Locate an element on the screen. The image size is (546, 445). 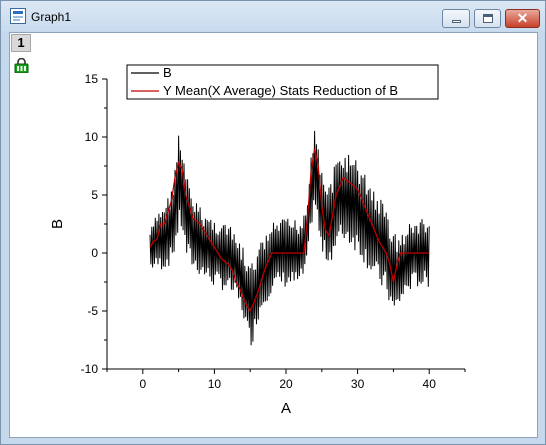
x-tick-label: 20 is located at coordinates (286, 384).